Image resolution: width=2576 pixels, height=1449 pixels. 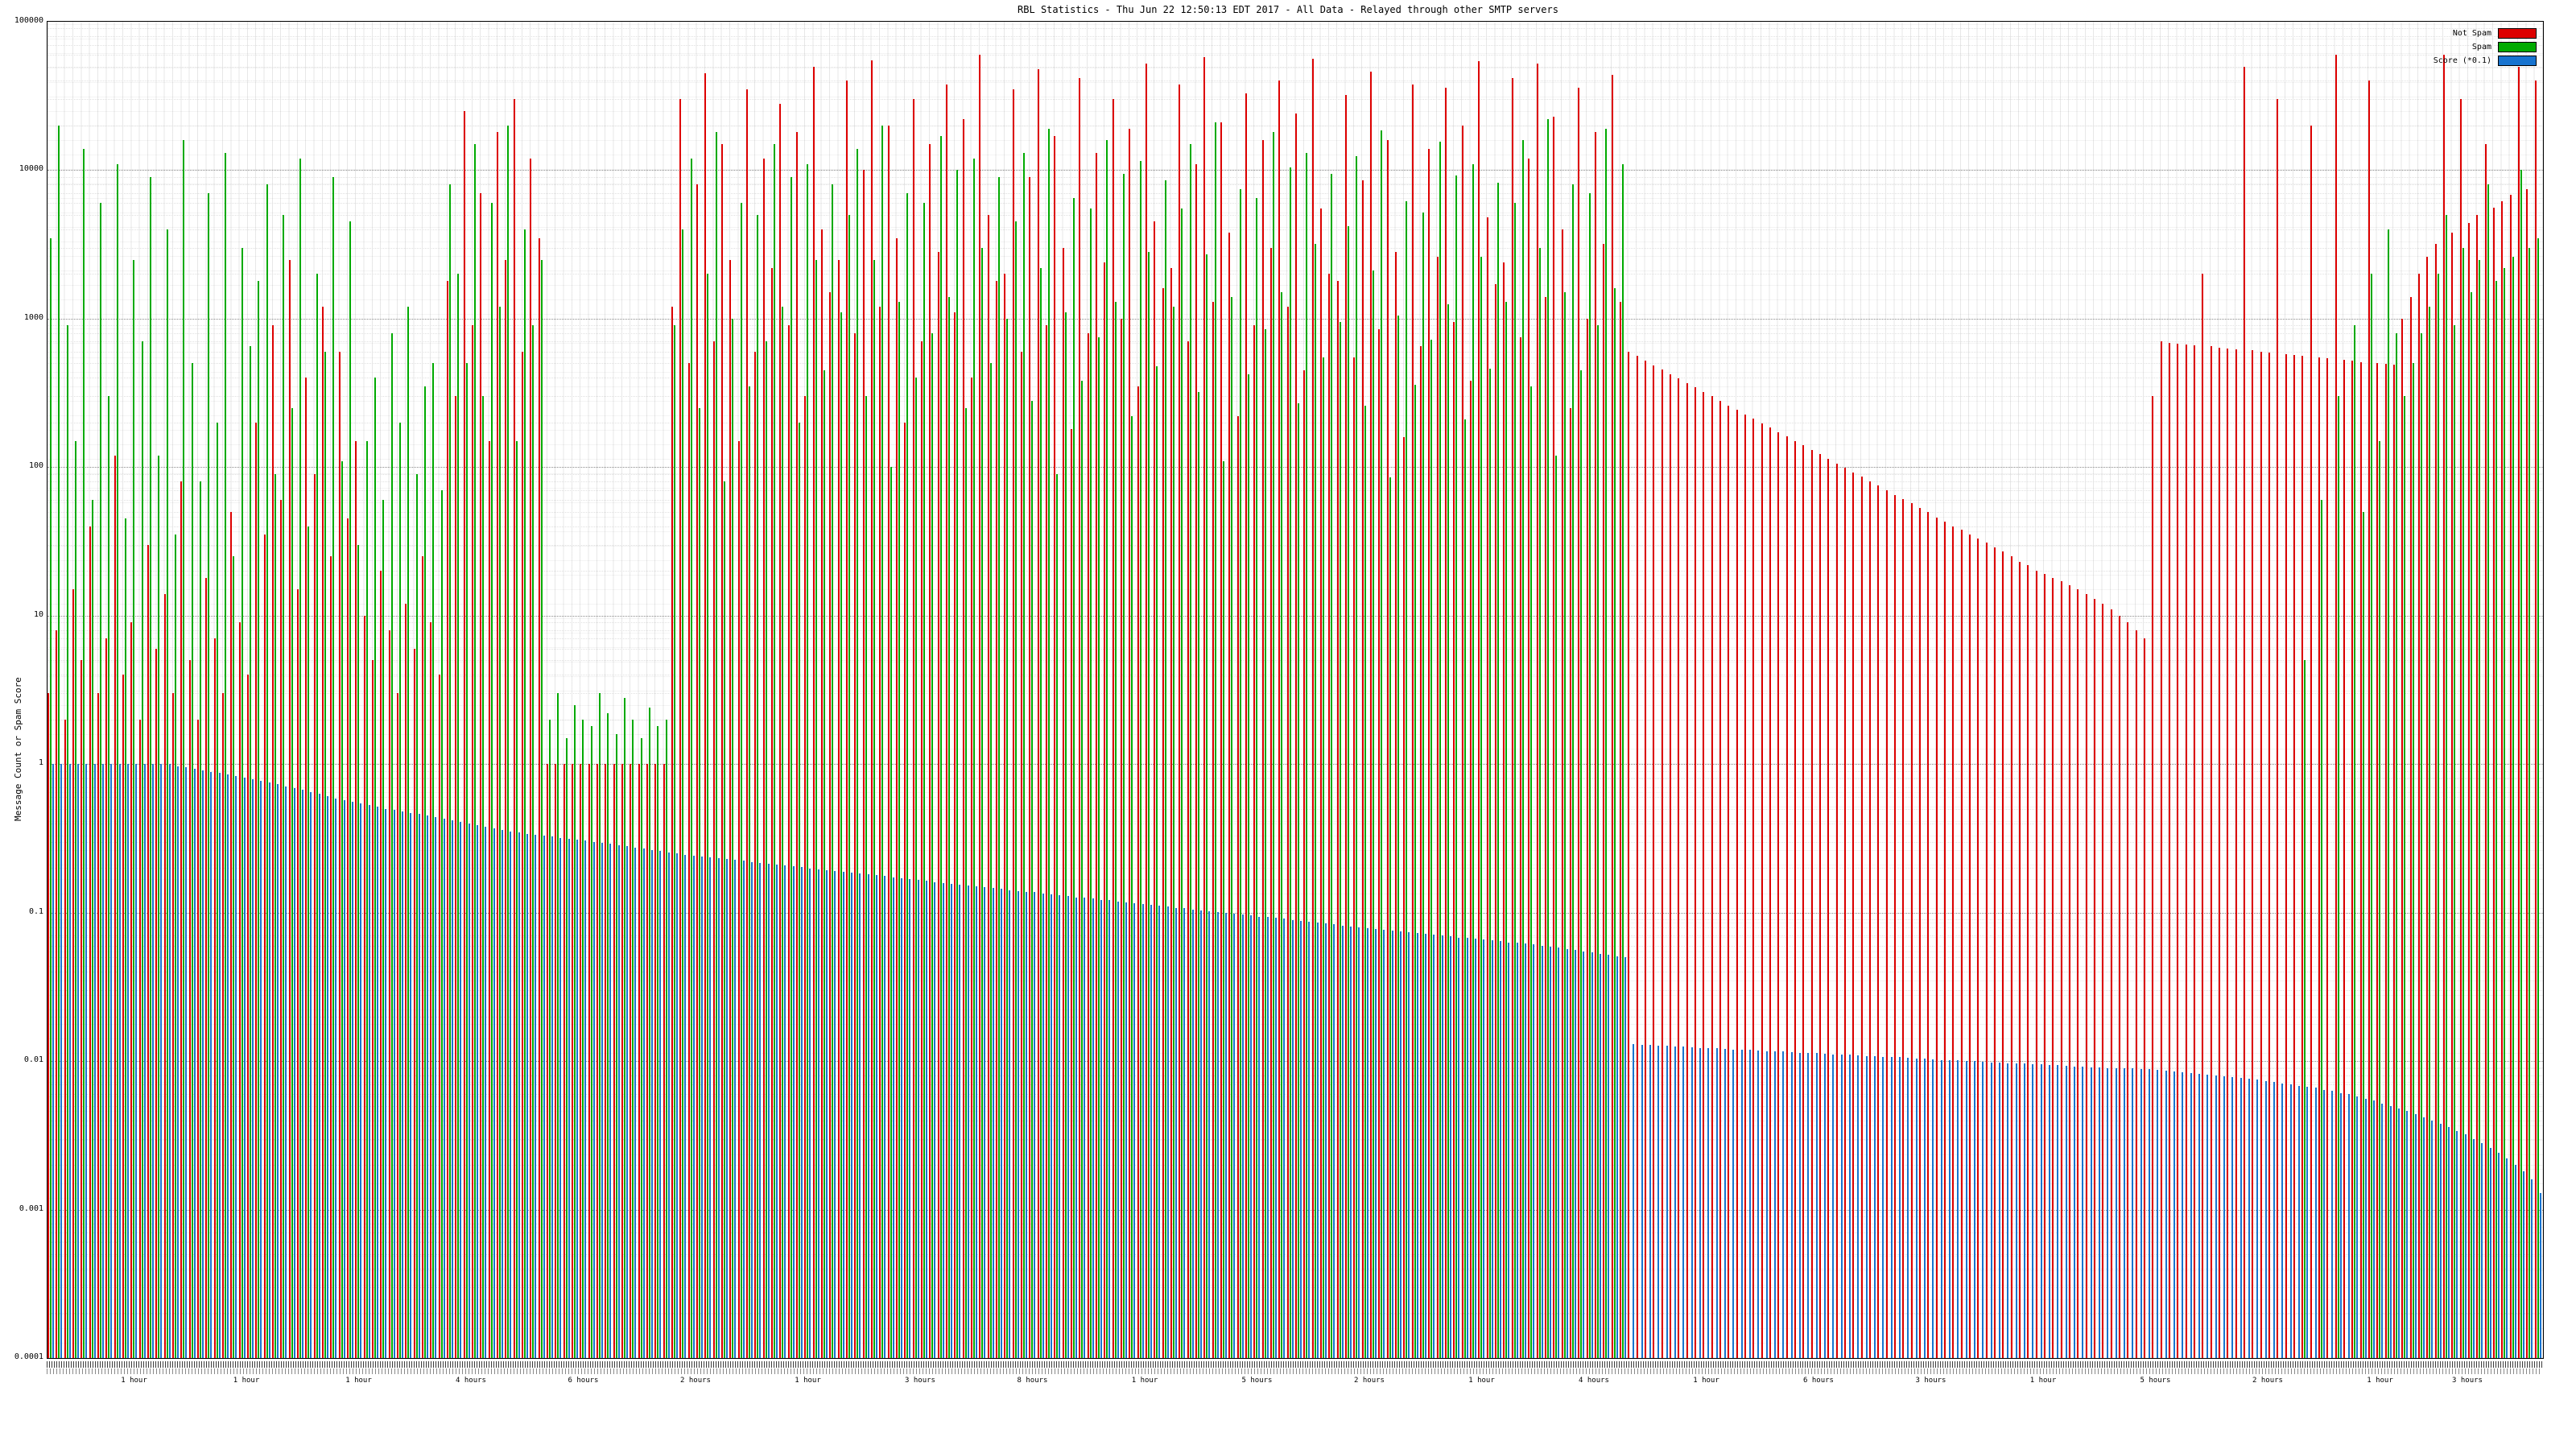 I want to click on x-duration-label: 3 hours, so click(x=920, y=1381).